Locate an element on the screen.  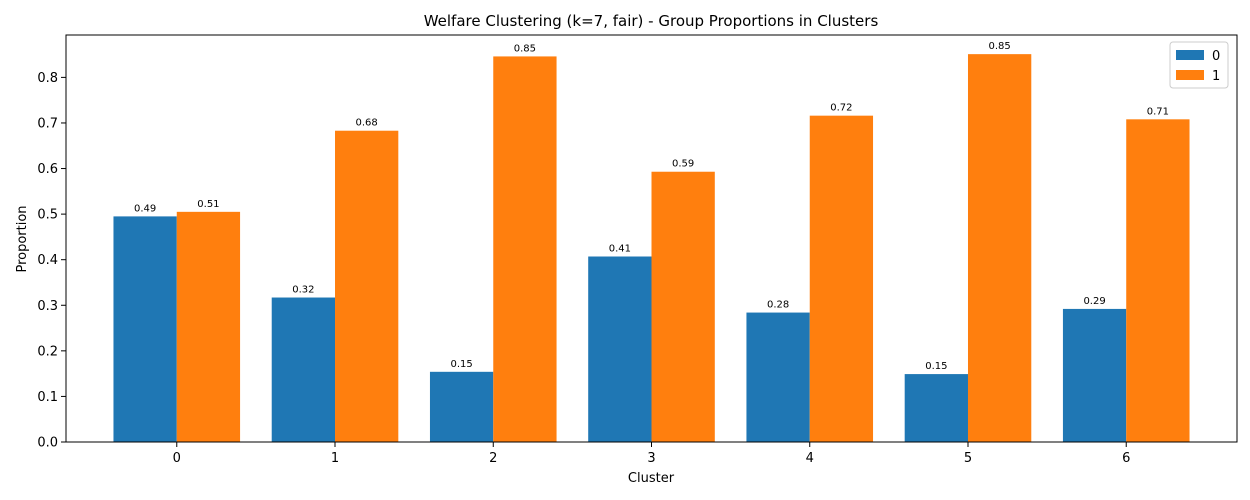
data-label: 0.32 is located at coordinates (303, 290).